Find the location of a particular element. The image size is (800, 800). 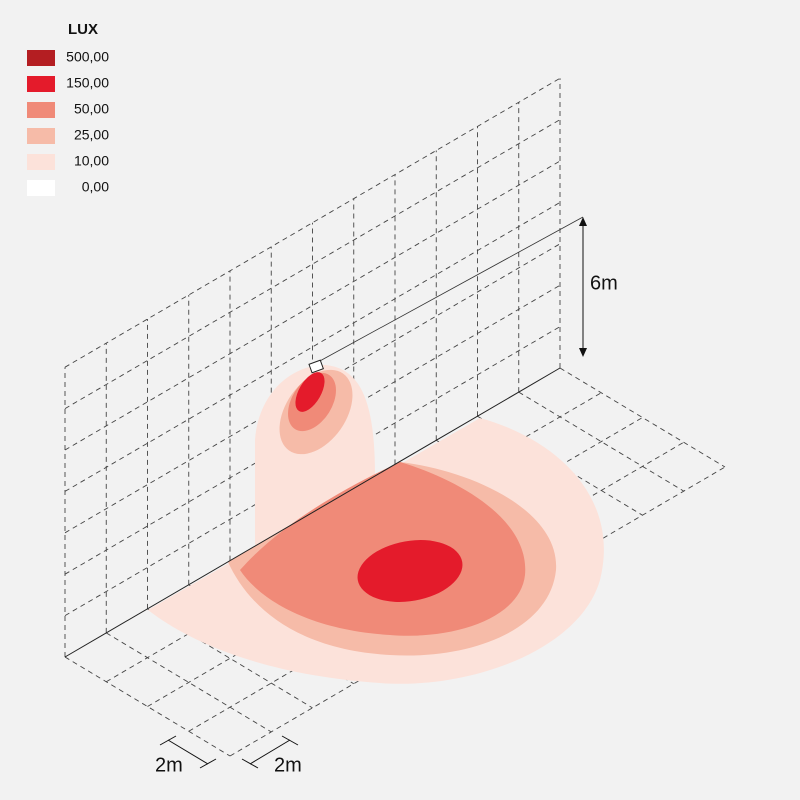

grid-line is located at coordinates (642, 417).